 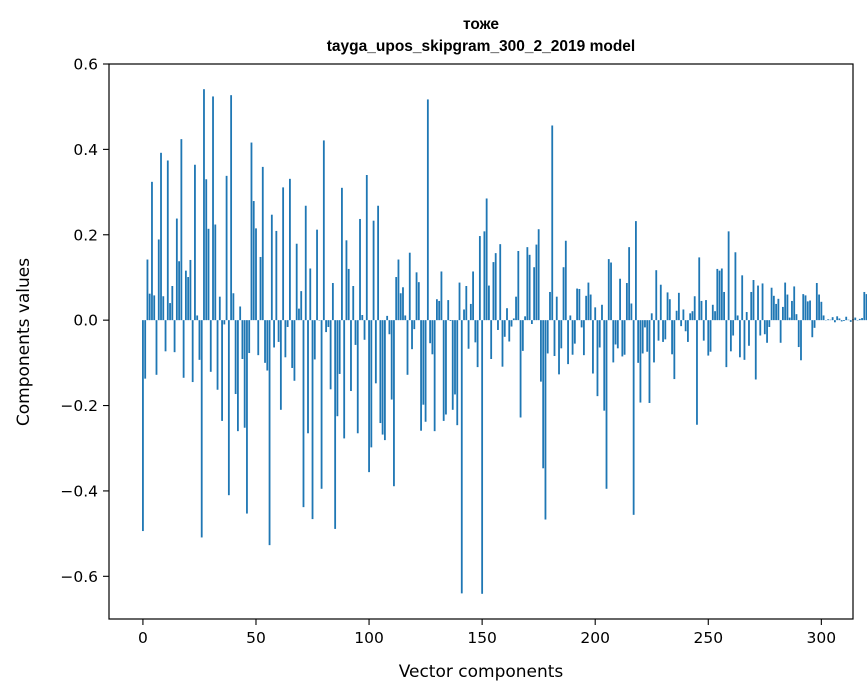 What do you see at coordinates (481, 672) in the screenshot?
I see `x-axis-label: Vector components` at bounding box center [481, 672].